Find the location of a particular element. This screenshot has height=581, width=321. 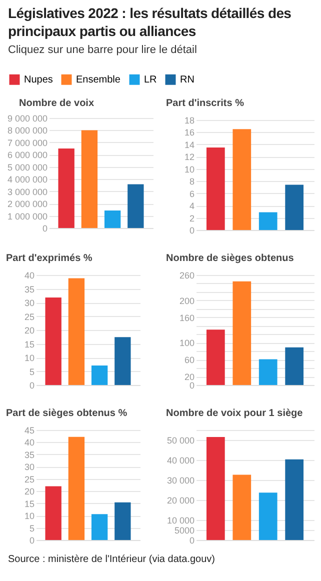

y-tick-label: 12 is located at coordinates (189, 157).